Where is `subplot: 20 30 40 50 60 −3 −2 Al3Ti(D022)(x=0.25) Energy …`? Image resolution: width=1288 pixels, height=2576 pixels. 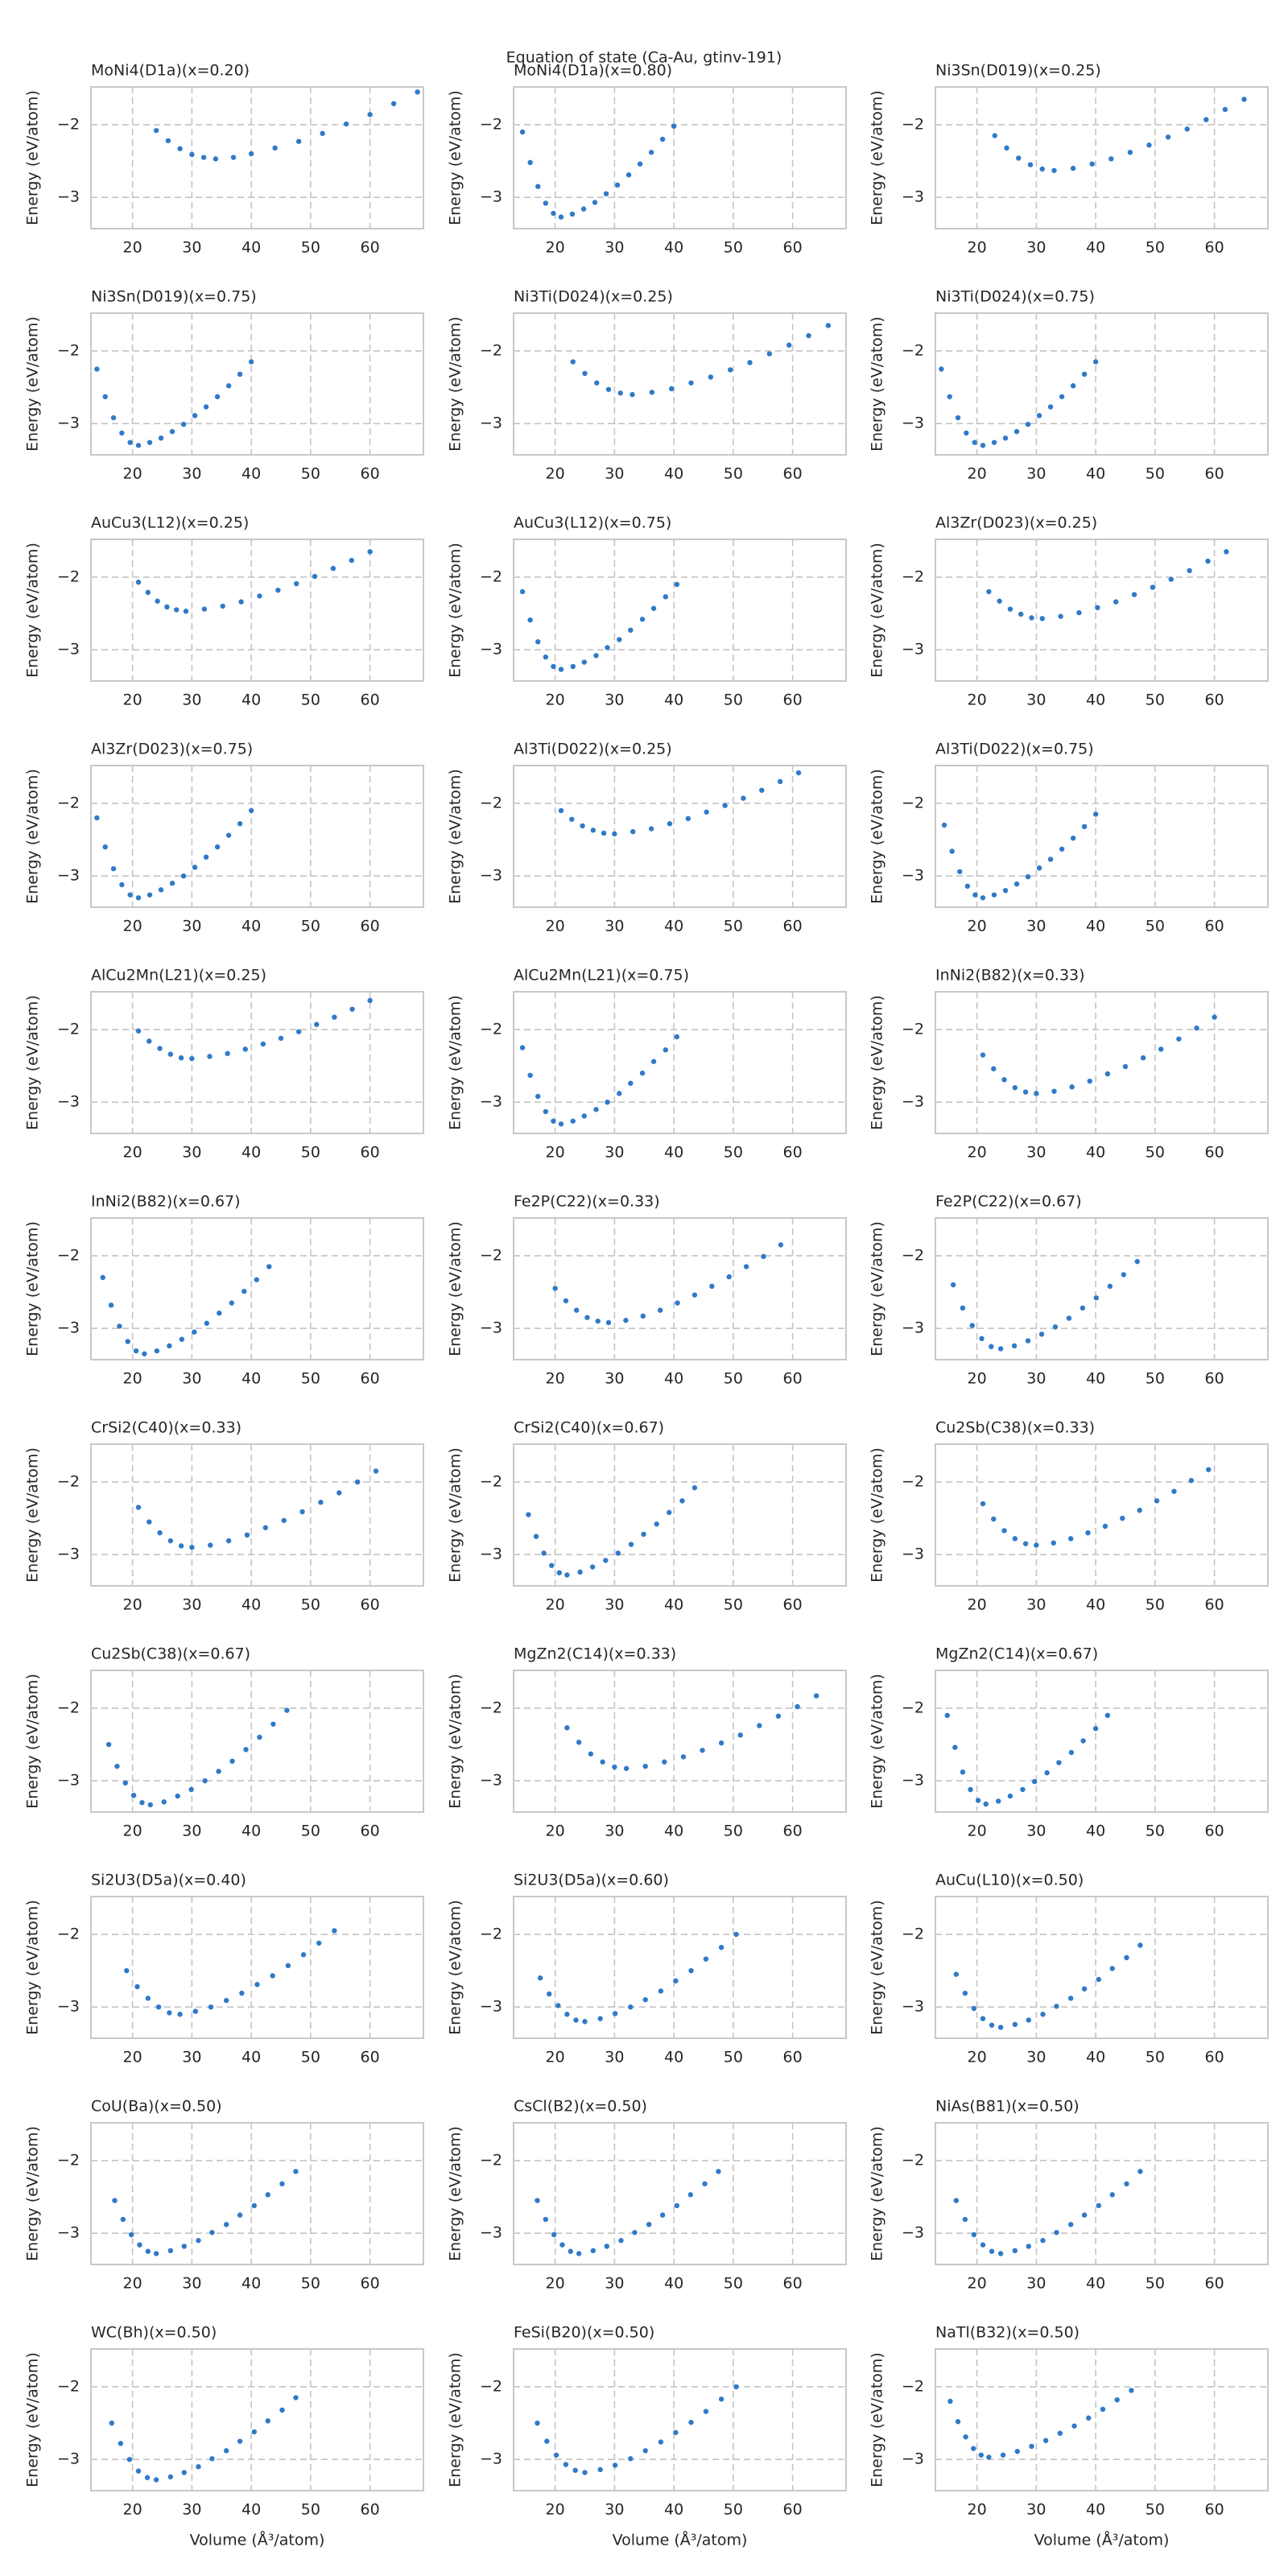
subplot: 20 30 40 50 60 −3 −2 Al3Ti(D022)(x=0.25) Energy … is located at coordinates (647, 838).